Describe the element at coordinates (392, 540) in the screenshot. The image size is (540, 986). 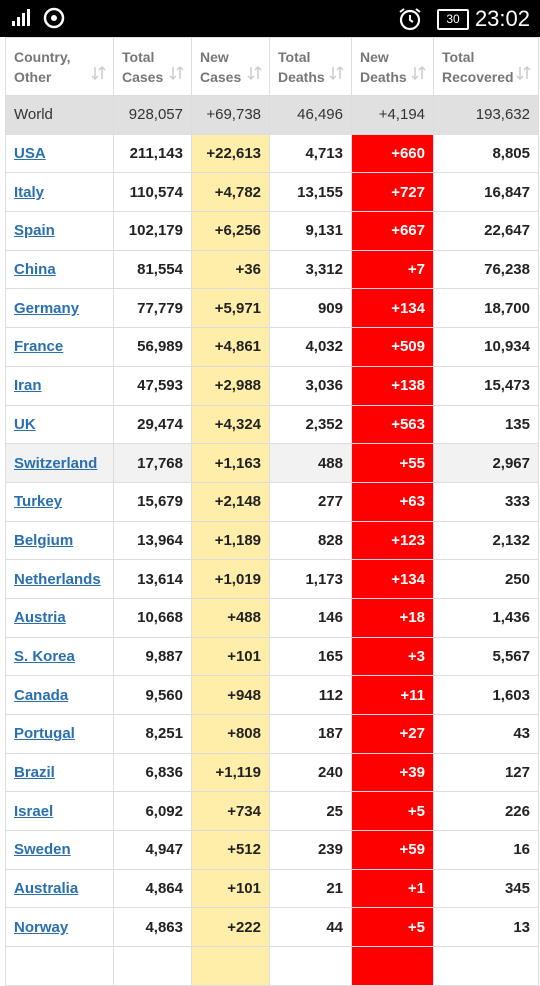
I see `cell: +123` at that location.